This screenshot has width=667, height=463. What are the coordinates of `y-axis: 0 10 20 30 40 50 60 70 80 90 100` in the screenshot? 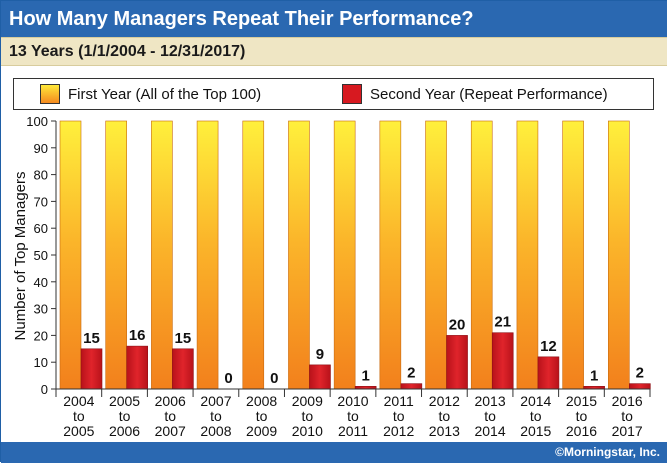 It's located at (41, 255).